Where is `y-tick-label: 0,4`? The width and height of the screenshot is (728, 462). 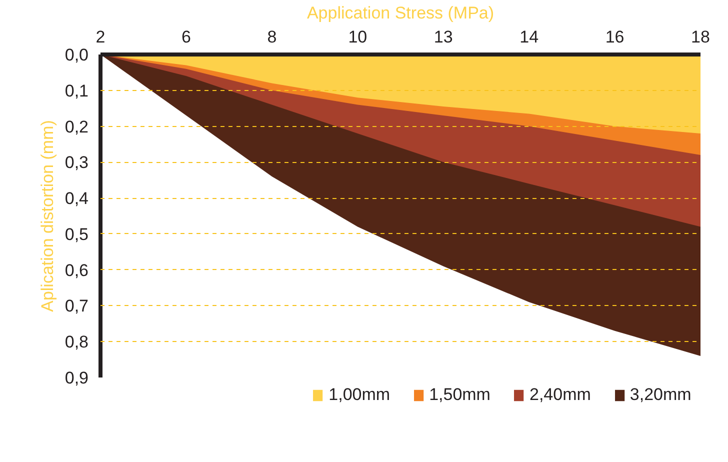
y-tick-label: 0,4 is located at coordinates (76, 198).